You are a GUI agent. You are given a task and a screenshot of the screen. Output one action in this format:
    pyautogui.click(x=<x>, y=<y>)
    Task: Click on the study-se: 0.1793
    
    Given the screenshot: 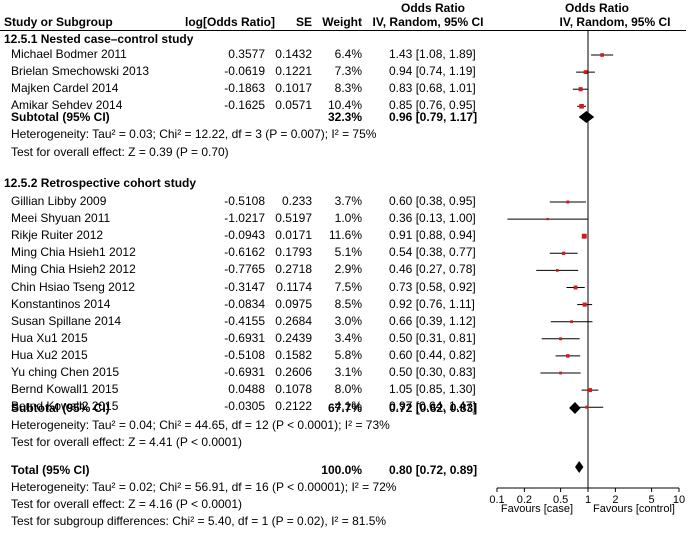 What is the action you would take?
    pyautogui.click(x=293, y=252)
    